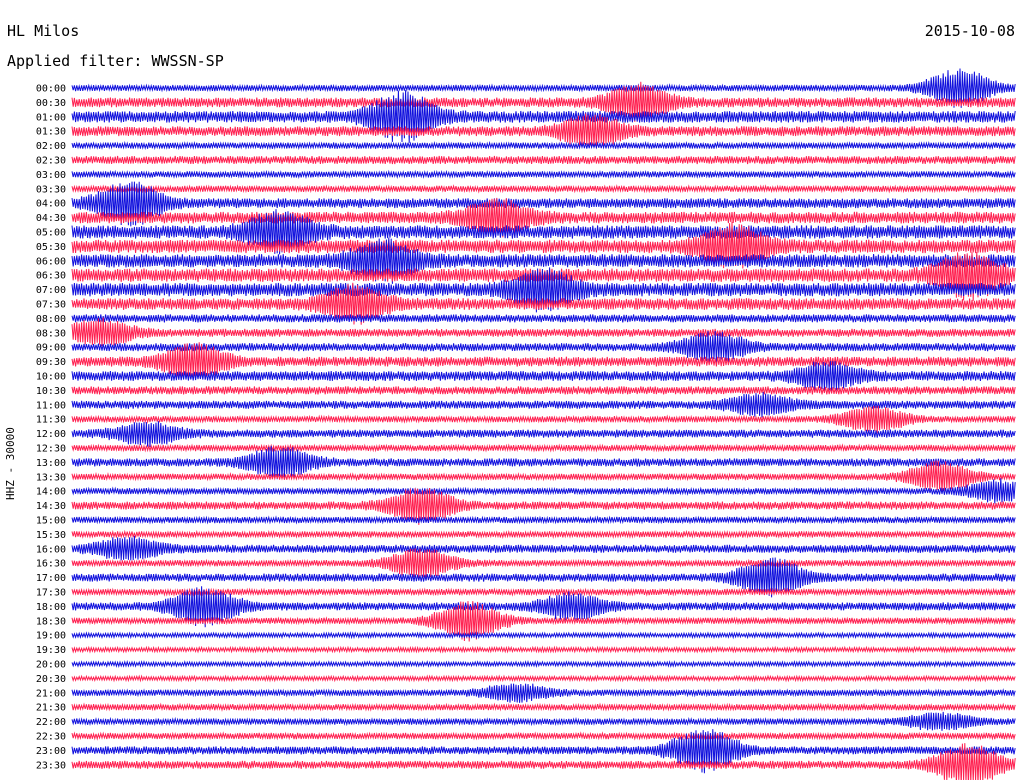 The height and width of the screenshot is (780, 1024). What do you see at coordinates (51, 506) in the screenshot?
I see `row-time-label: 14:30` at bounding box center [51, 506].